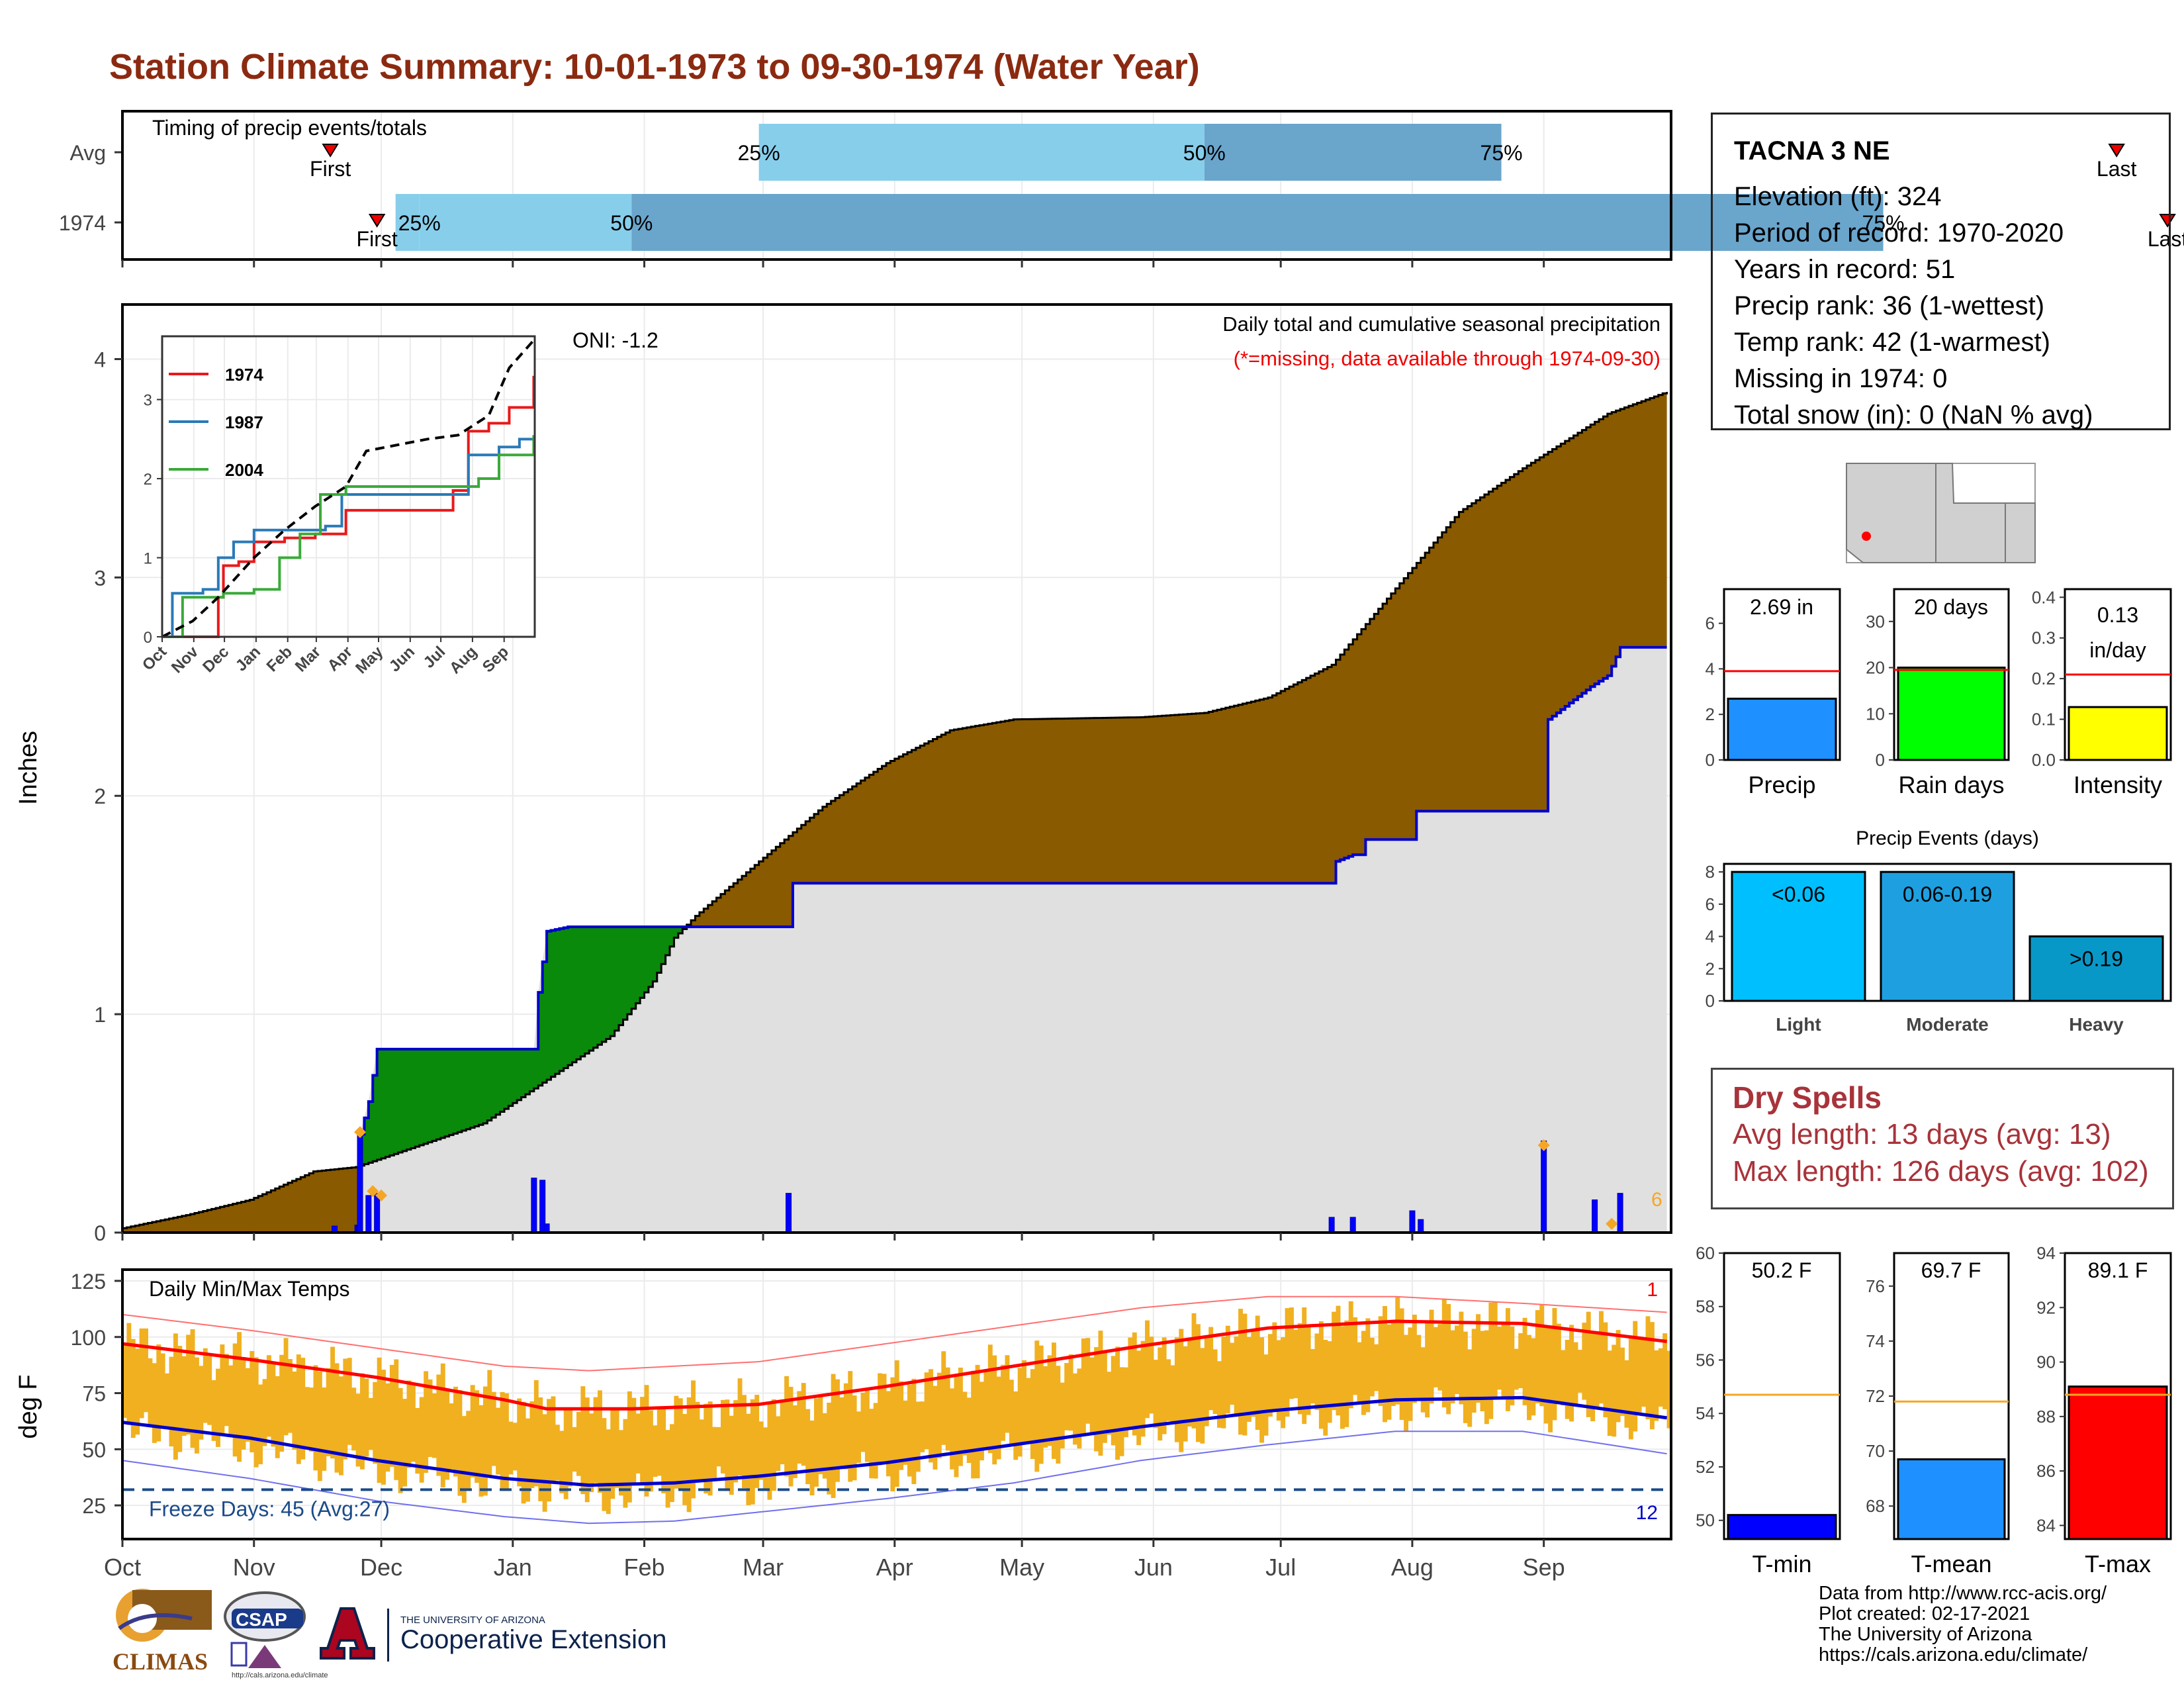 The height and width of the screenshot is (1688, 2184). What do you see at coordinates (88, 1281) in the screenshot?
I see `temp-y-tick-label: 125` at bounding box center [88, 1281].